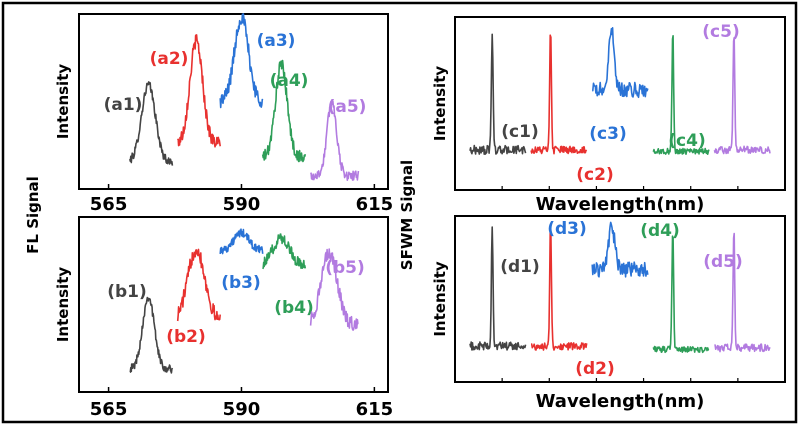 The image size is (799, 425). I want to click on panel-c-xlabel: Wavelength(nm), so click(620, 204).